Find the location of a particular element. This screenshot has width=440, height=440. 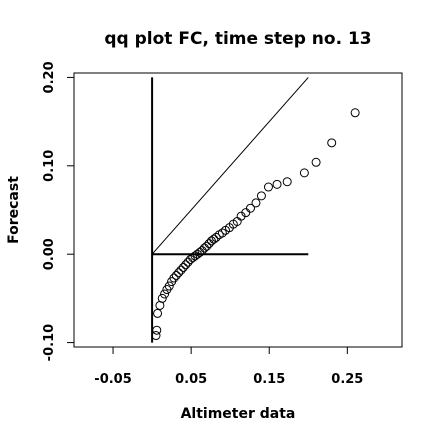

y-tick-label: 0.20 is located at coordinates (49, 77).